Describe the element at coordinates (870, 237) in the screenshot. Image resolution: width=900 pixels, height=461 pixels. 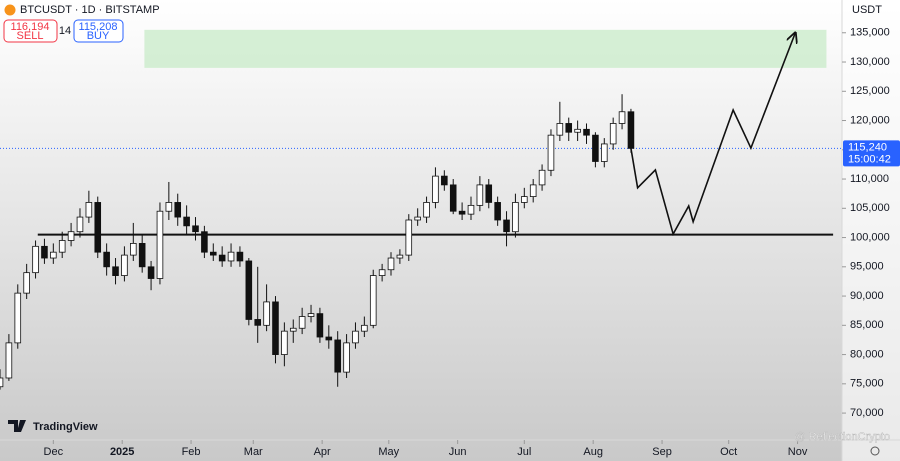
I see `y-tick-label: 100,000` at that location.